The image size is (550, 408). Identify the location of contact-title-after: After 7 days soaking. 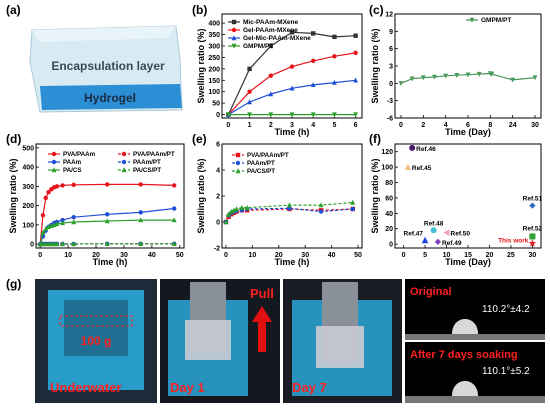
(464, 355).